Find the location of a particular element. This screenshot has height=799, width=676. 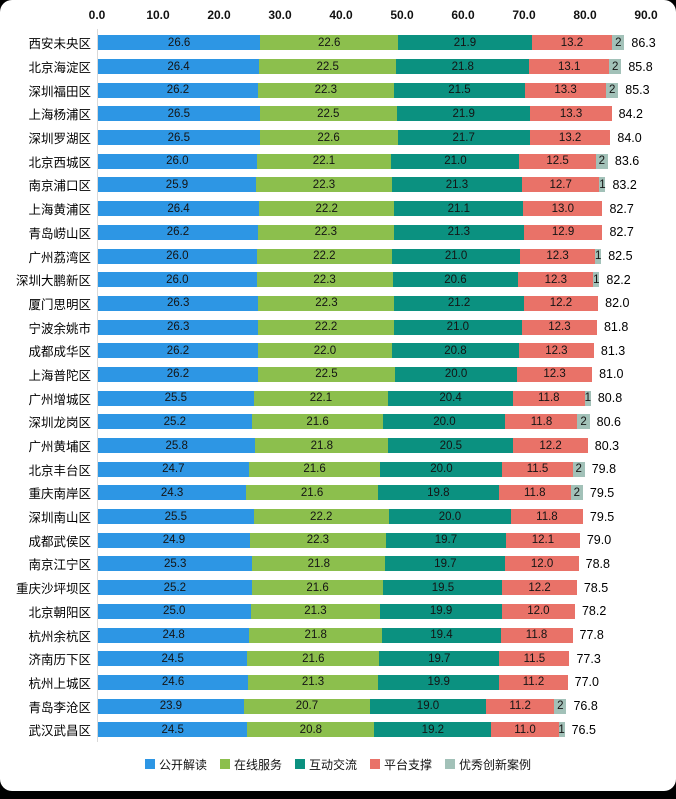

stacked-bar: 24.5 21.6 19.7 11.5 is located at coordinates (334, 659).